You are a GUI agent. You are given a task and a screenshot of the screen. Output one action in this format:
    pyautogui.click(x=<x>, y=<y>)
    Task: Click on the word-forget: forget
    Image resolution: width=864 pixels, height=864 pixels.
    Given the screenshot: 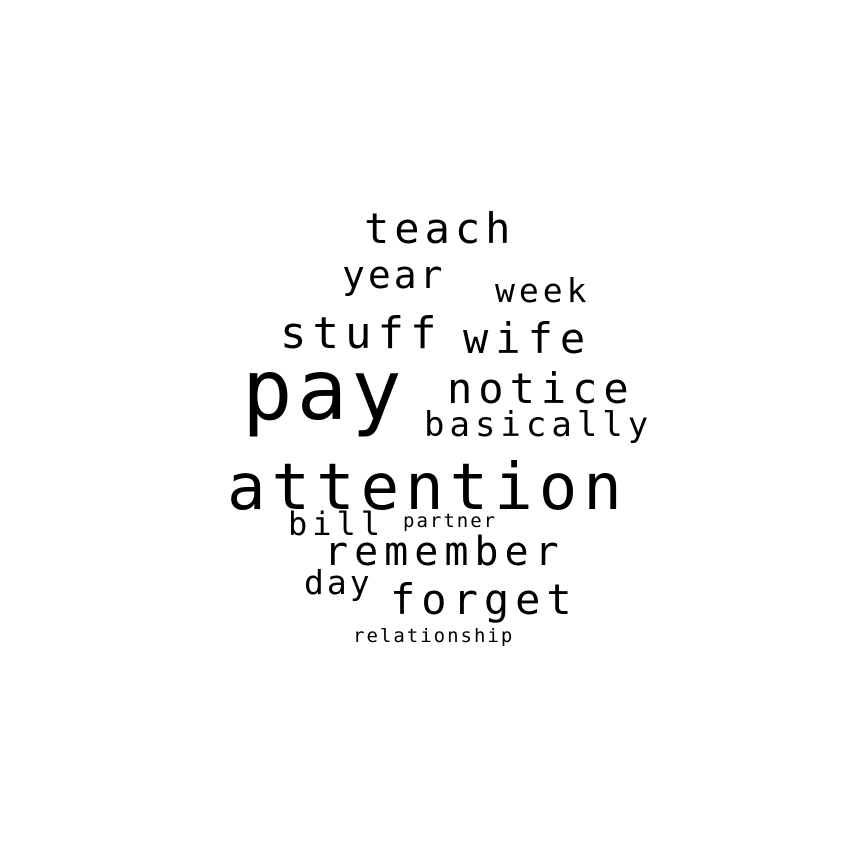 What is the action you would take?
    pyautogui.click(x=484, y=599)
    